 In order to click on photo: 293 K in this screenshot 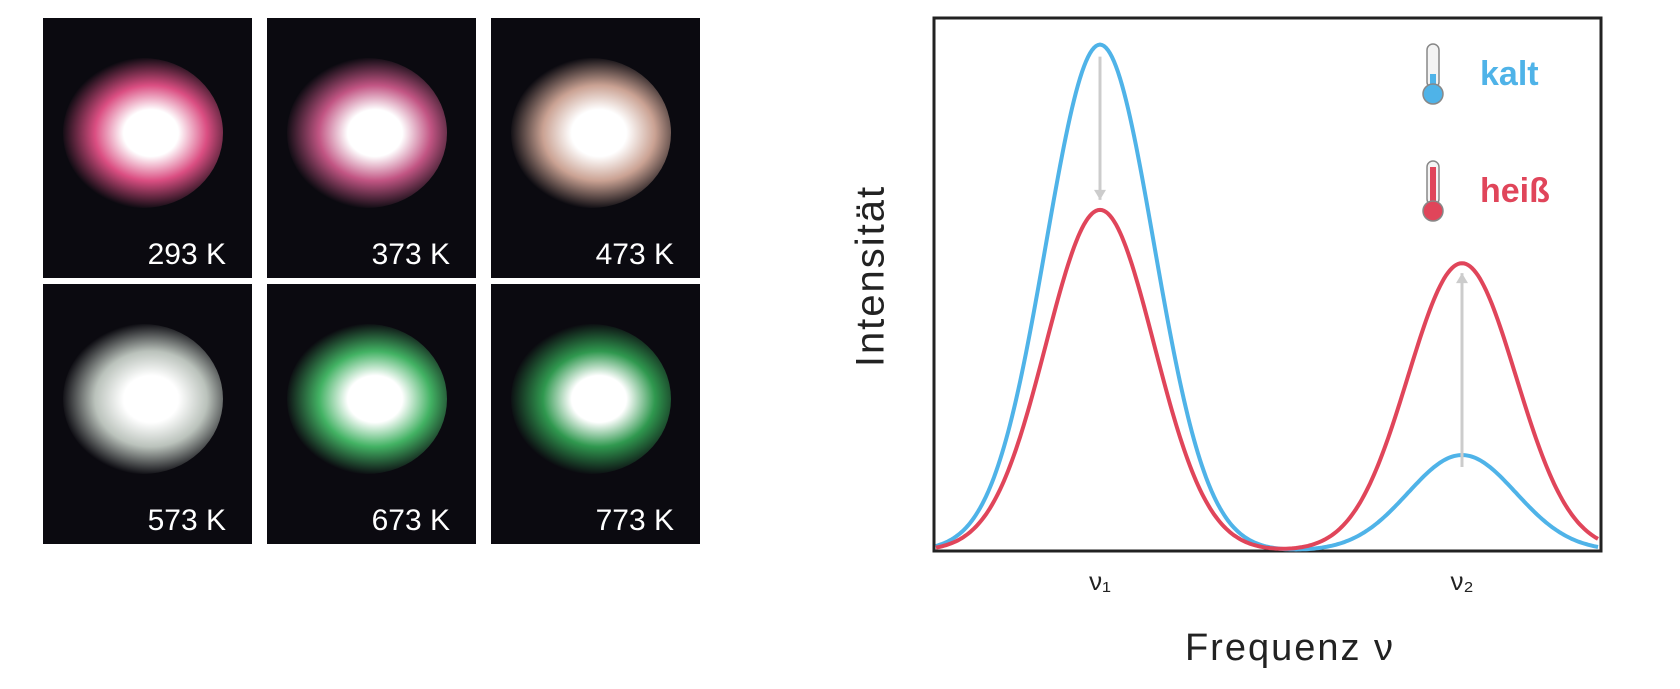, I will do `click(147, 148)`.